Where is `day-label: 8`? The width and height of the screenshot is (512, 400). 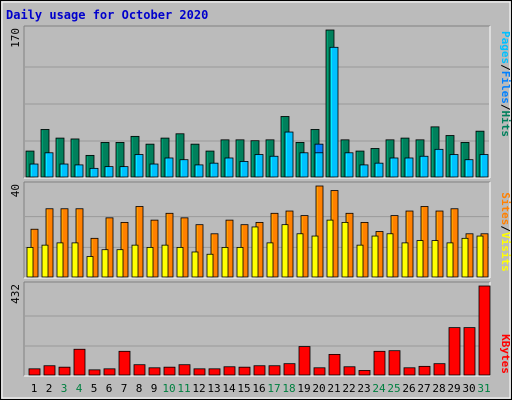
day-label: 8 is located at coordinates (139, 388).